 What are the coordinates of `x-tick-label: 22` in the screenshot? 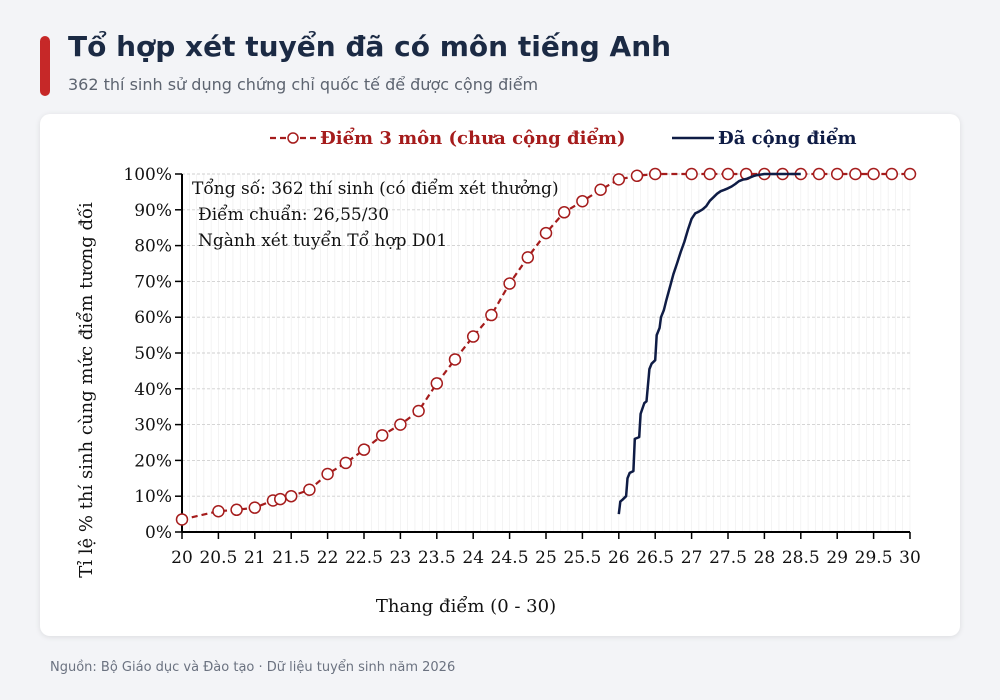 It's located at (328, 558).